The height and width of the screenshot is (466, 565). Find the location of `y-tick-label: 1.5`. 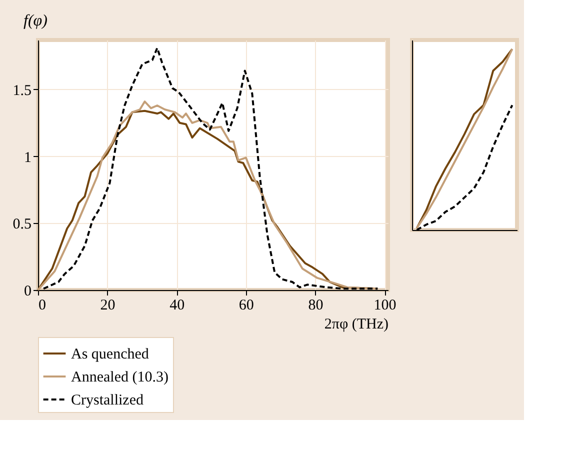

y-tick-label: 1.5 is located at coordinates (22, 90).